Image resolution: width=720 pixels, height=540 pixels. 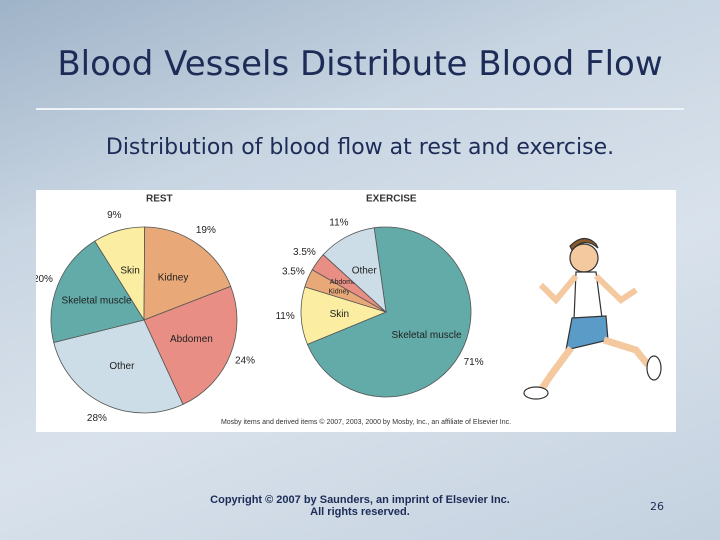 I want to click on value-label: 20%, so click(x=44, y=279).